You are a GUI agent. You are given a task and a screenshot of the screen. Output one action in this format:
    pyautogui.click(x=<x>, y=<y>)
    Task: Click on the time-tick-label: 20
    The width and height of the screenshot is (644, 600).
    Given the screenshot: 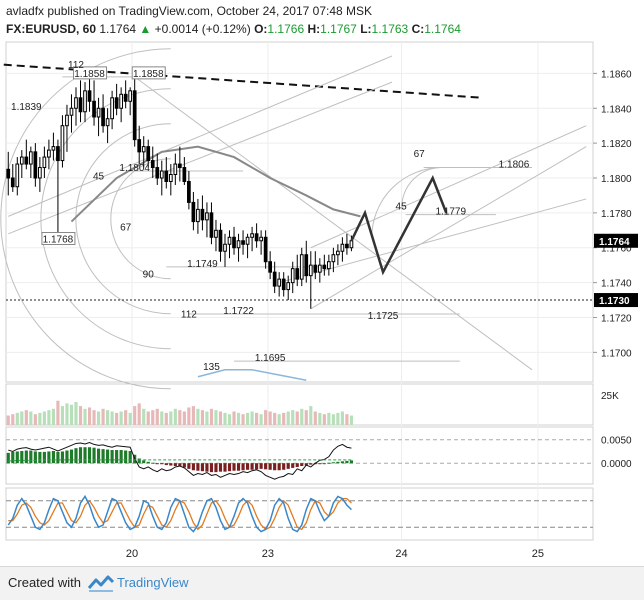 What is the action you would take?
    pyautogui.click(x=132, y=554)
    